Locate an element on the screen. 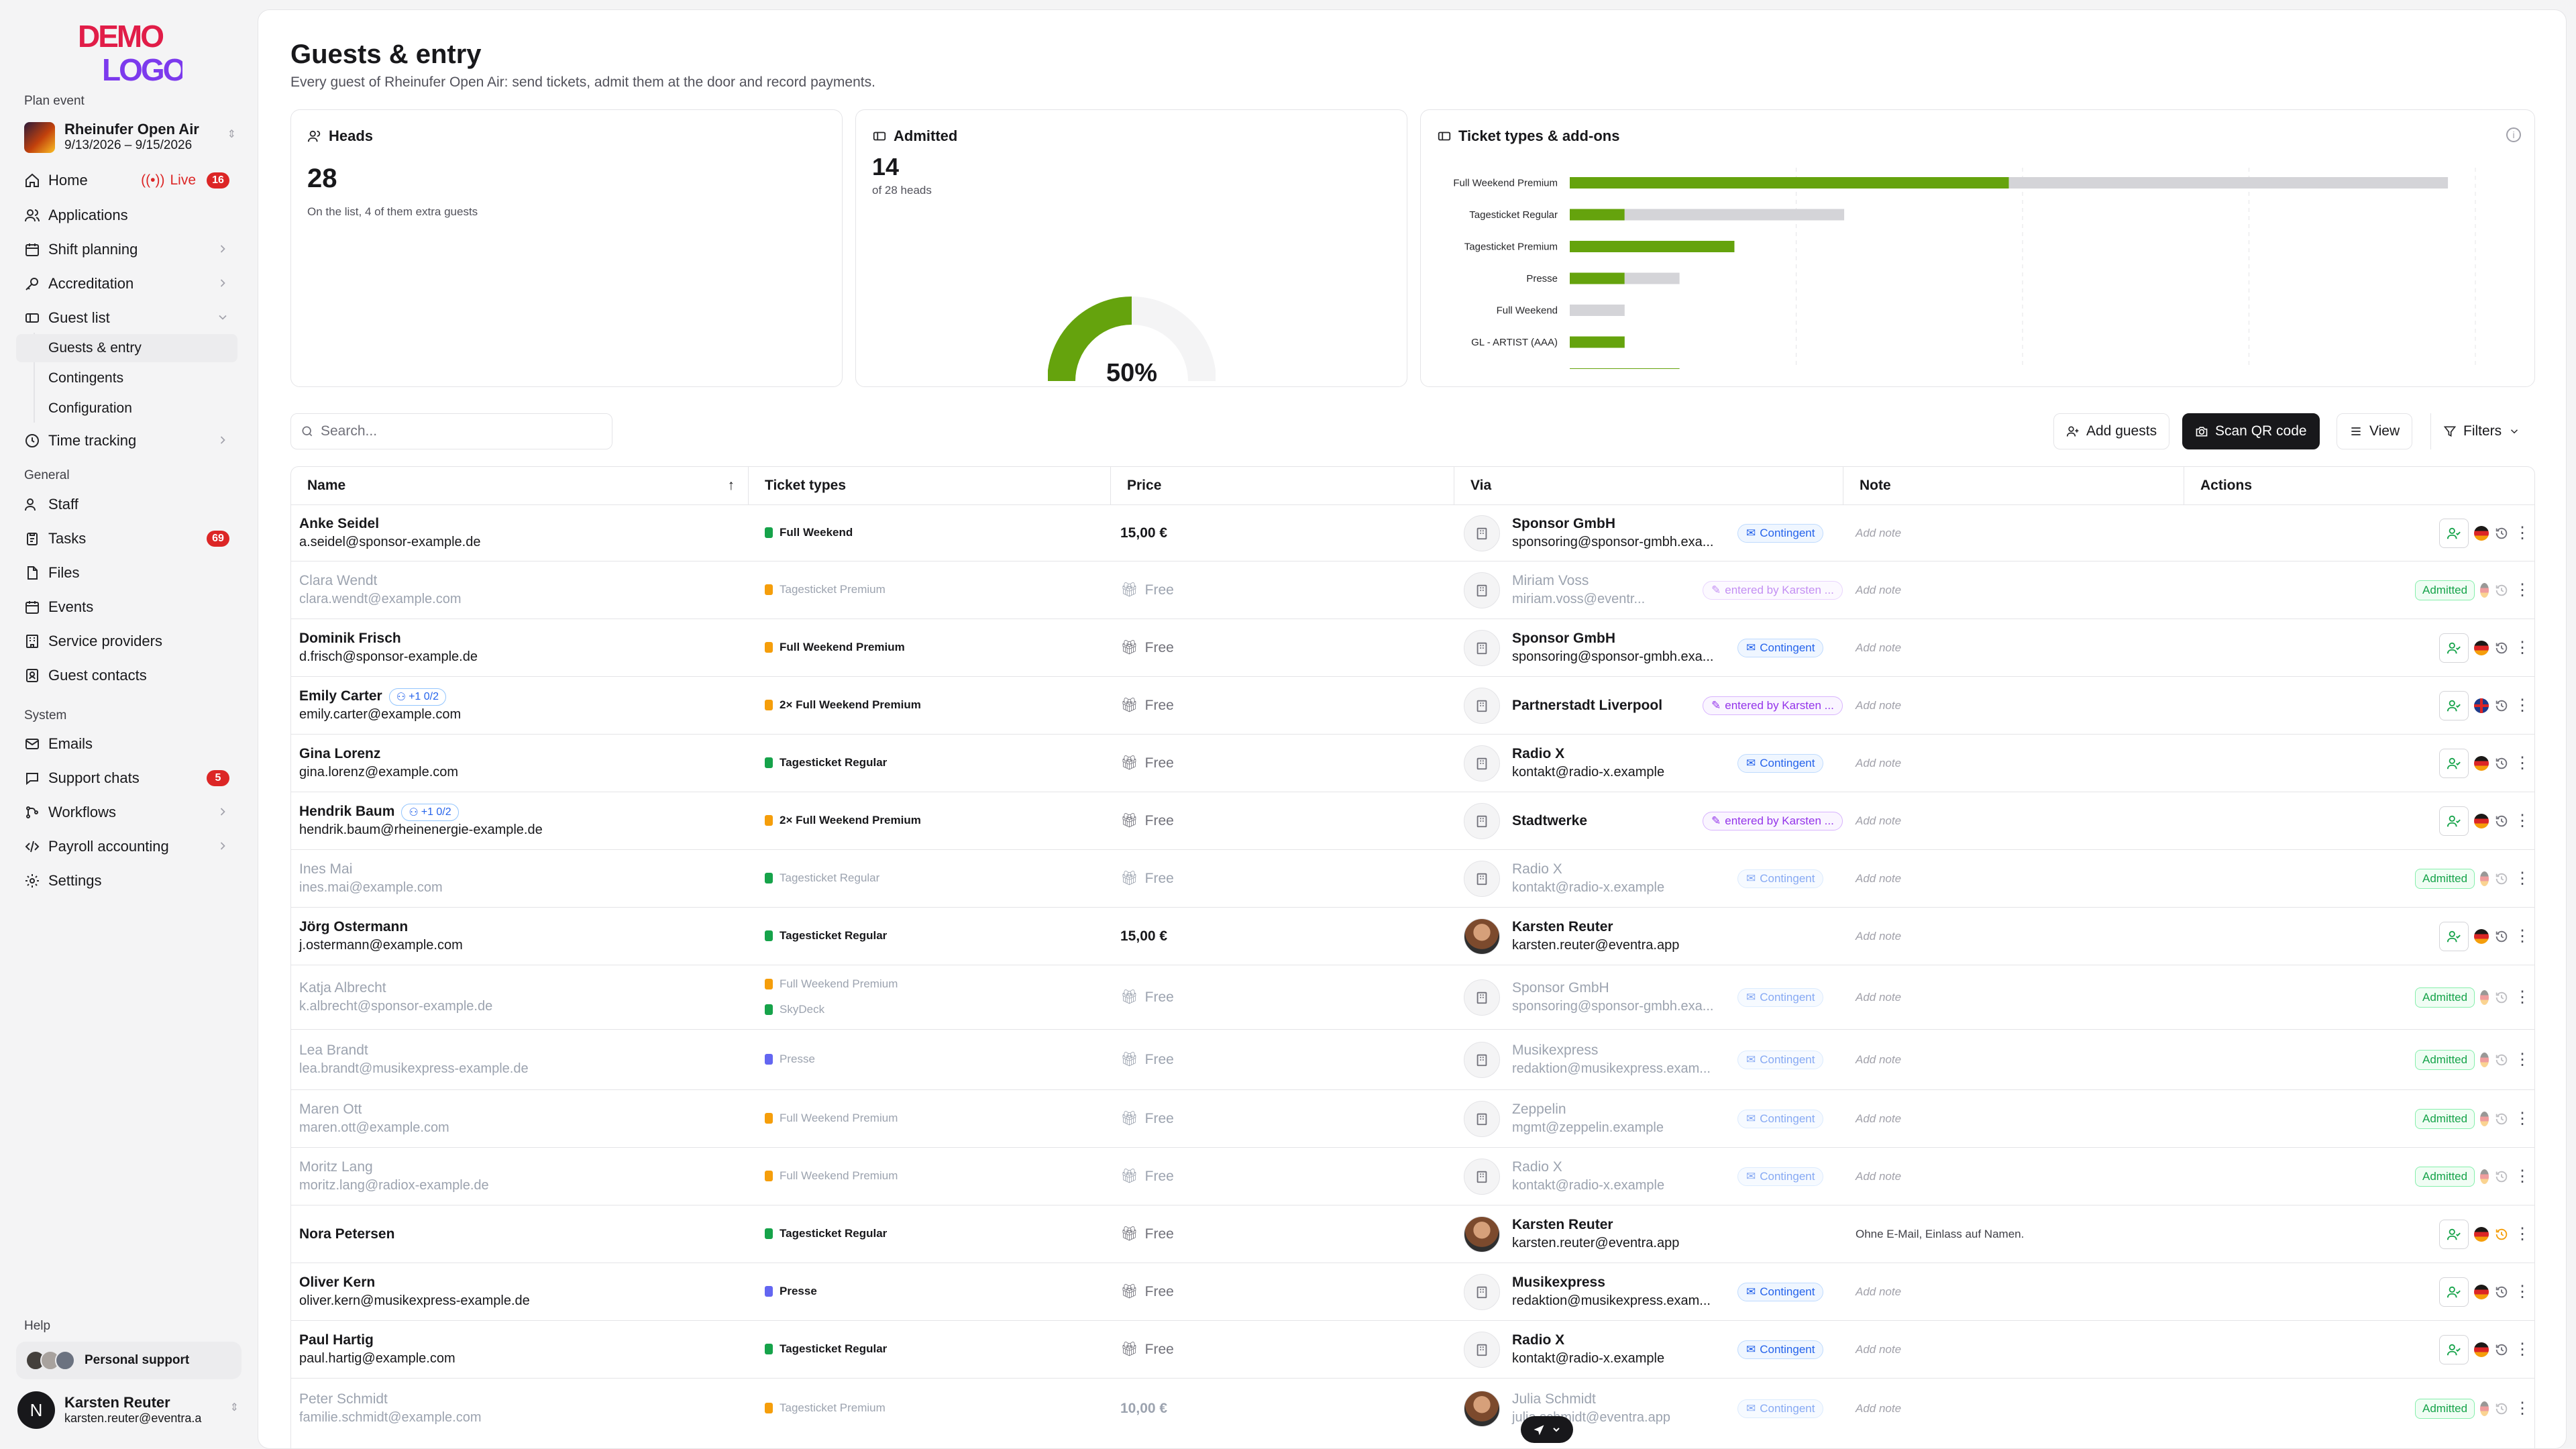 This screenshot has width=2576, height=1449. add-guests-button: Add guests is located at coordinates (2111, 431).